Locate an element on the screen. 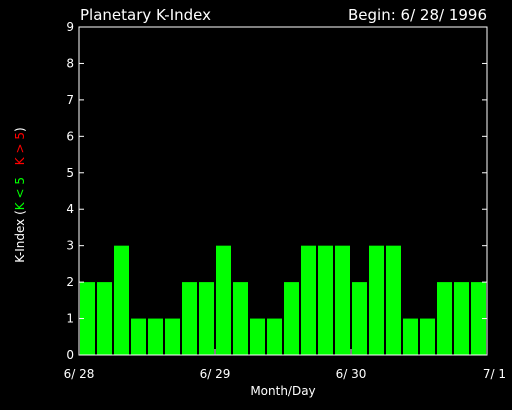 This screenshot has width=512, height=410. y-axis-title-suffix: ) is located at coordinates (20, 129).